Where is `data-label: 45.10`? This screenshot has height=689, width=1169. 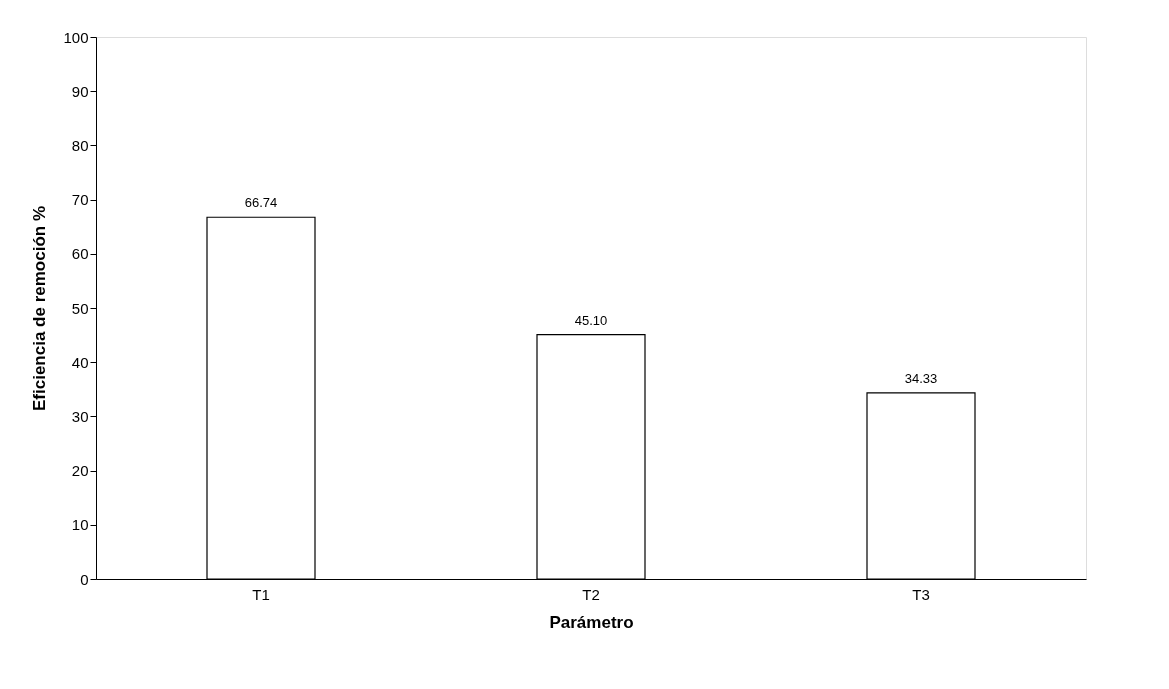
data-label: 45.10 is located at coordinates (591, 320).